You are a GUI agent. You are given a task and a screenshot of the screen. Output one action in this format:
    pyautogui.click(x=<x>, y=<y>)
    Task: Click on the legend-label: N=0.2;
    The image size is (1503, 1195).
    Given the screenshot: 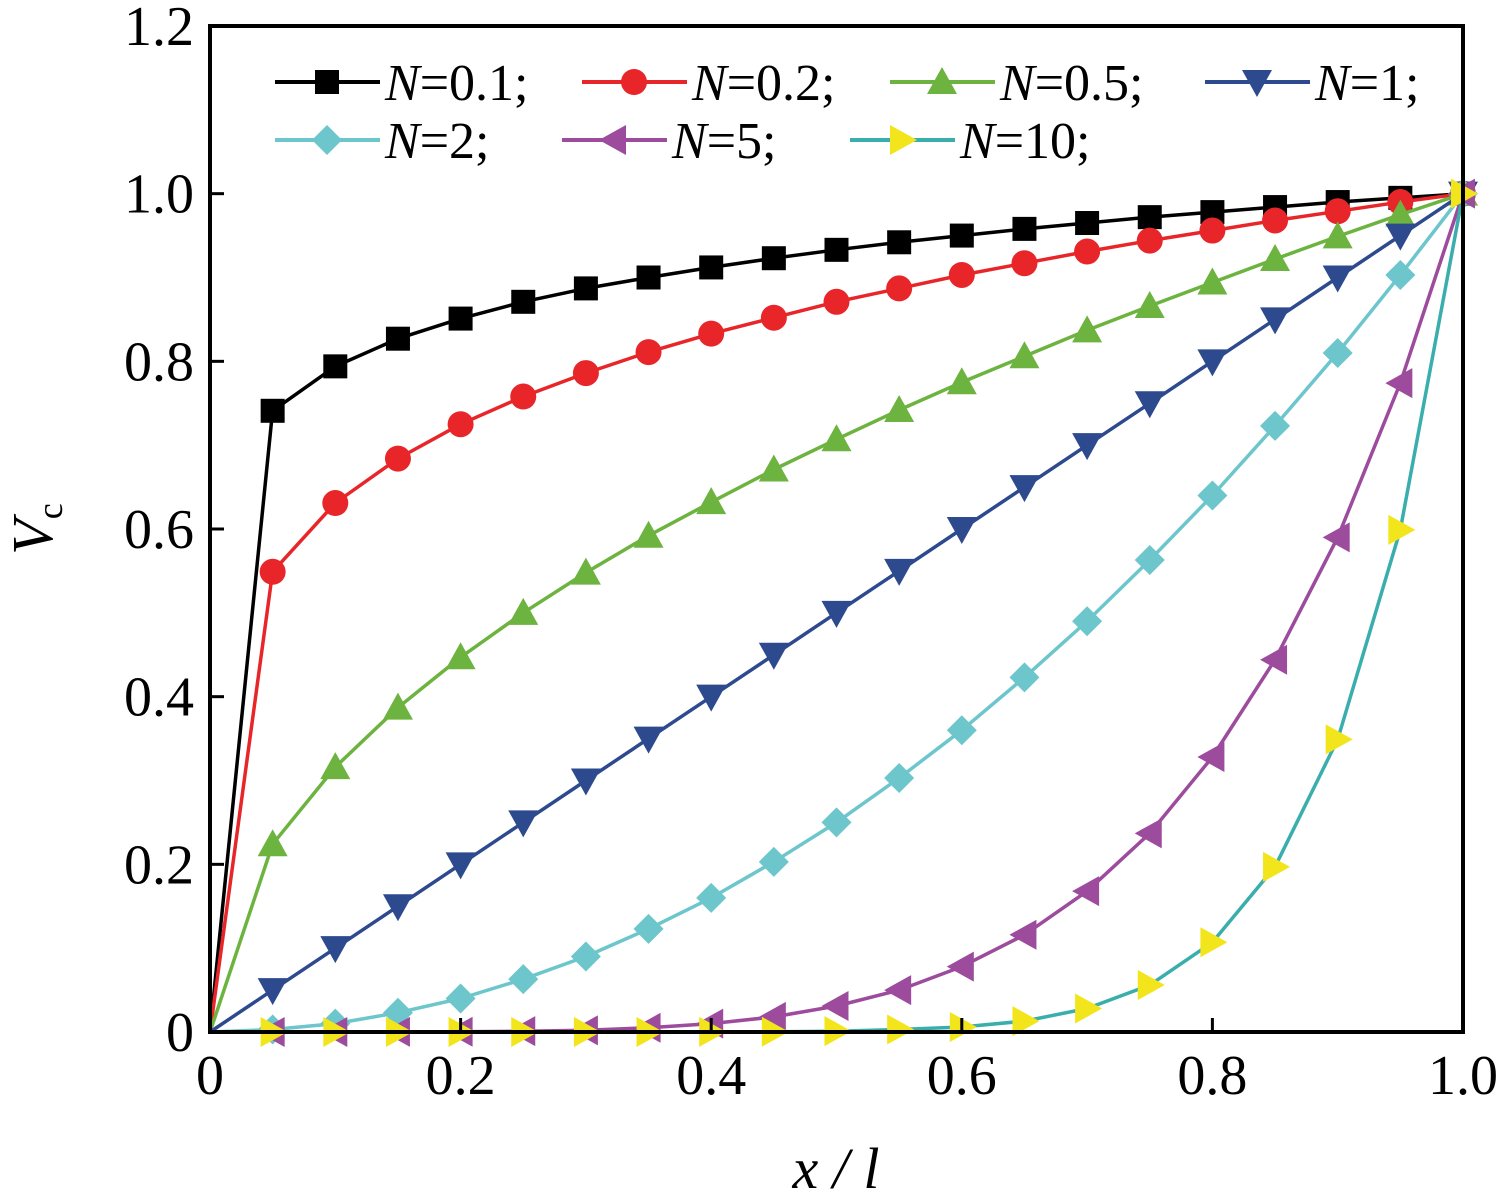 What is the action you would take?
    pyautogui.click(x=763, y=83)
    